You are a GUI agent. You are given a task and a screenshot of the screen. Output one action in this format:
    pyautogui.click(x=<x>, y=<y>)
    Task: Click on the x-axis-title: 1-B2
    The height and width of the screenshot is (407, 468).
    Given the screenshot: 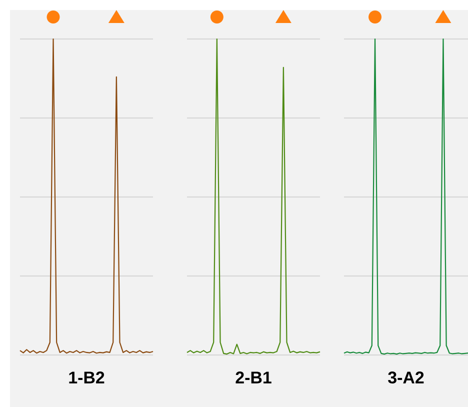 What is the action you would take?
    pyautogui.click(x=86, y=378)
    